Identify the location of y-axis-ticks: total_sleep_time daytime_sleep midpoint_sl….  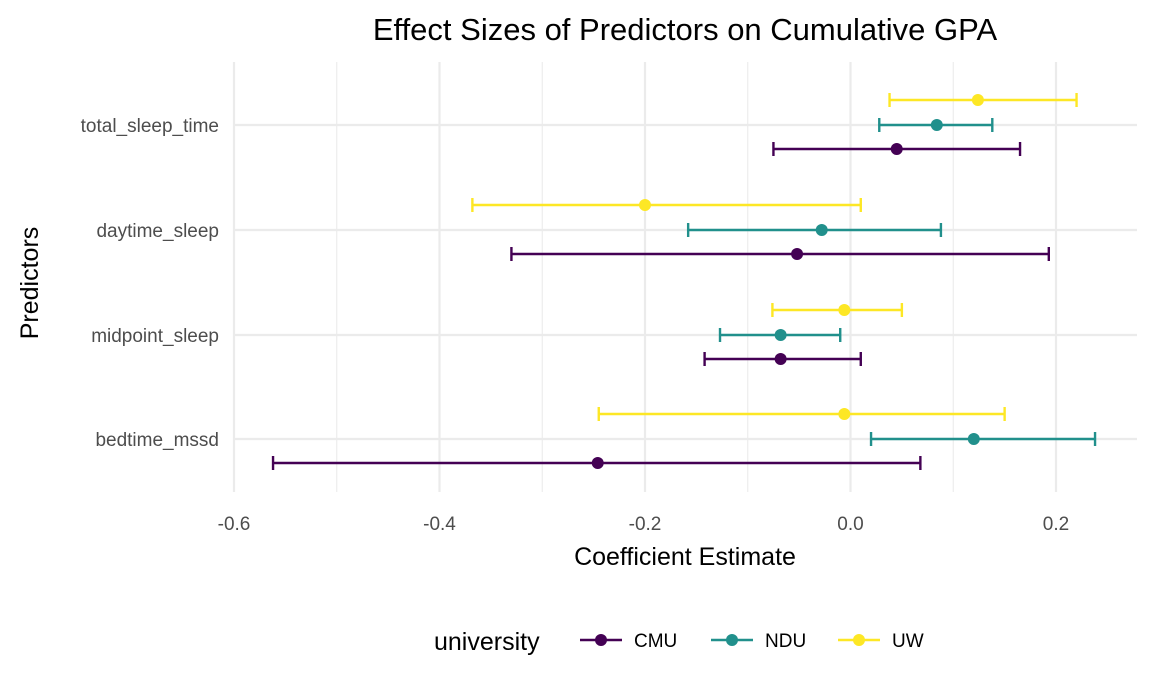
(150, 283).